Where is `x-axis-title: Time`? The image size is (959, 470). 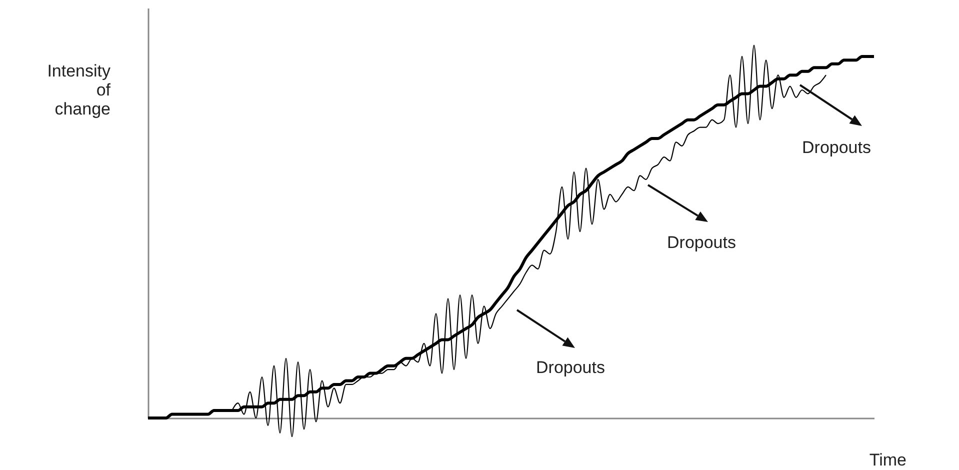
x-axis-title: Time is located at coordinates (887, 460).